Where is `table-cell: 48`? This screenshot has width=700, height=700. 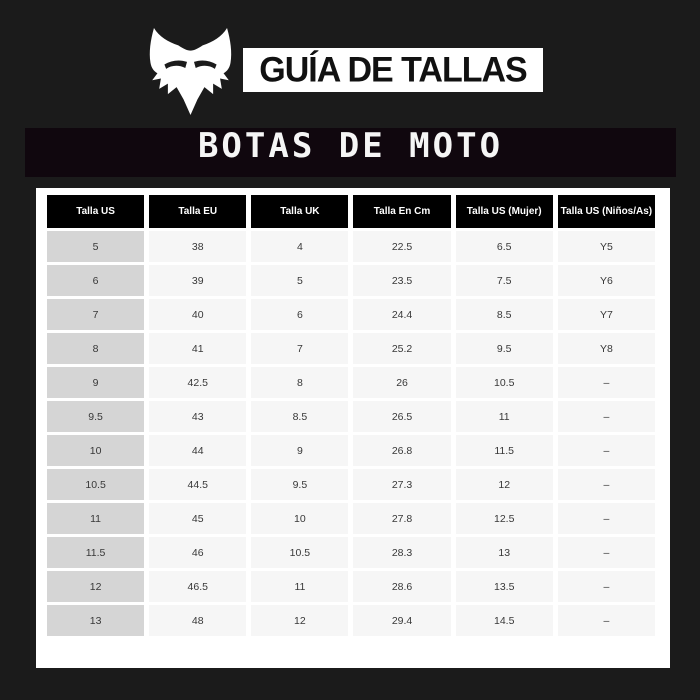
table-cell: 48 is located at coordinates (198, 620).